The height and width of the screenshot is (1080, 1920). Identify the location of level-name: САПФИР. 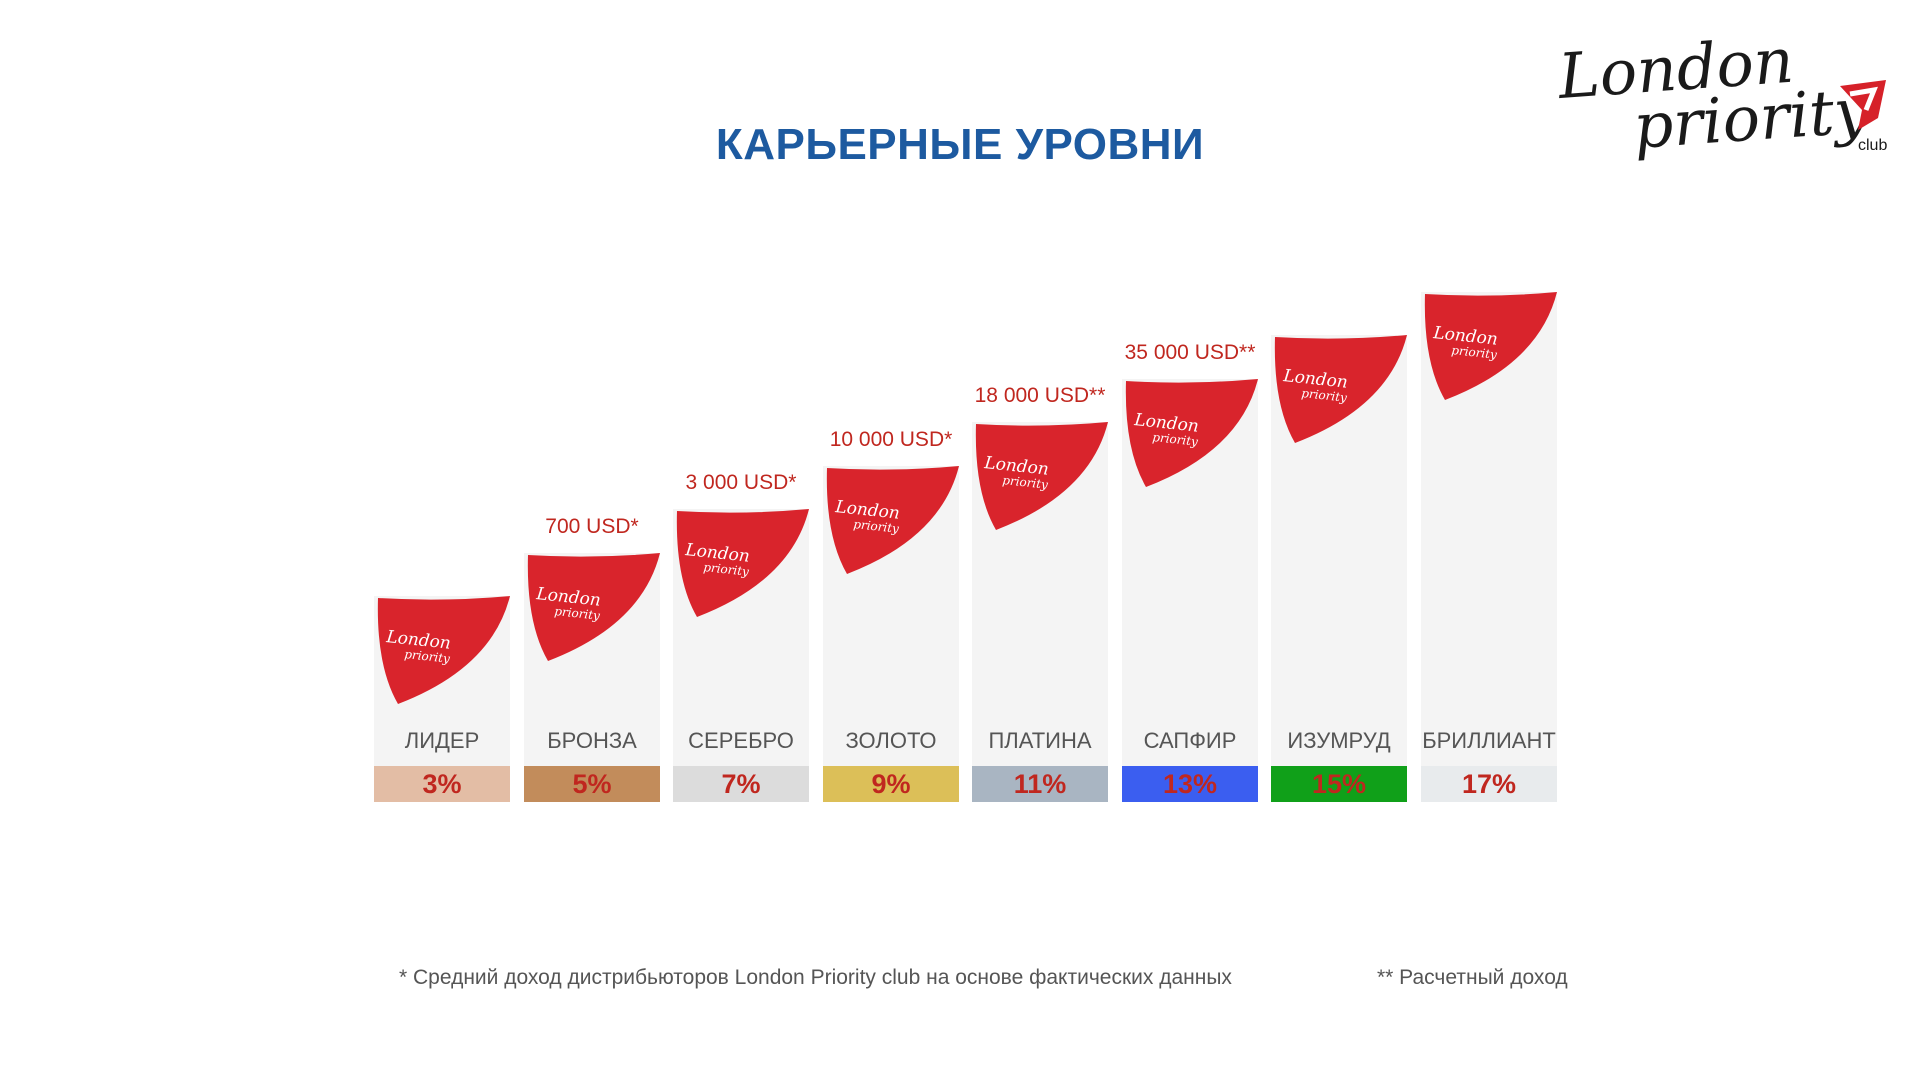
(1190, 740).